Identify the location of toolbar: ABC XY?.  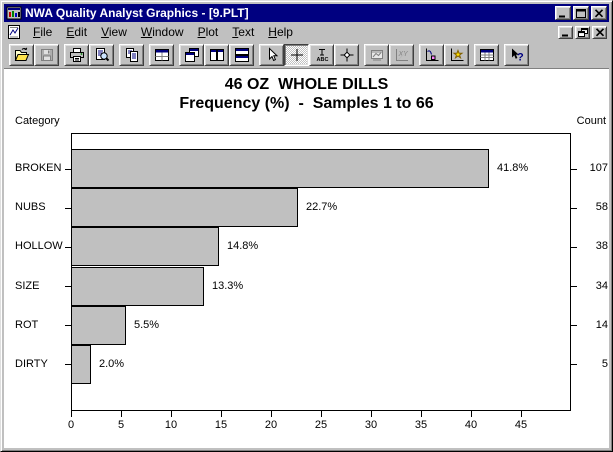
(306, 55).